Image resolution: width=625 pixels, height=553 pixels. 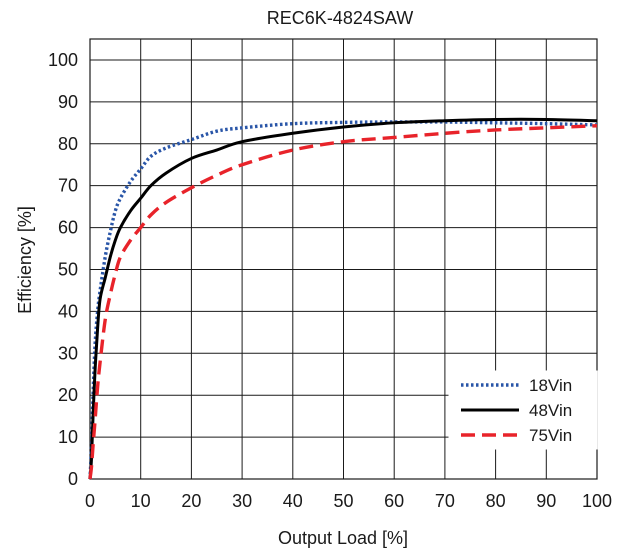 What do you see at coordinates (73, 479) in the screenshot?
I see `y-tick-label: 0` at bounding box center [73, 479].